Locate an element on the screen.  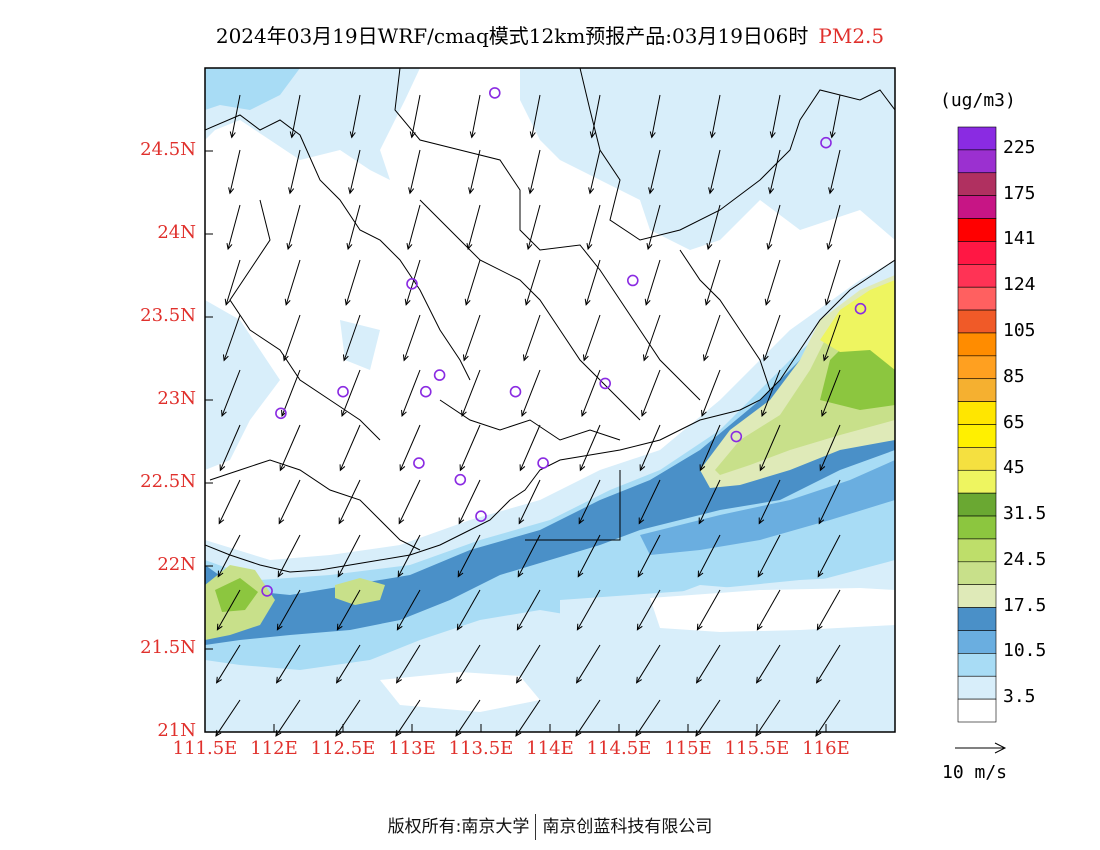
latitude-label: 23N is located at coordinates (176, 398).